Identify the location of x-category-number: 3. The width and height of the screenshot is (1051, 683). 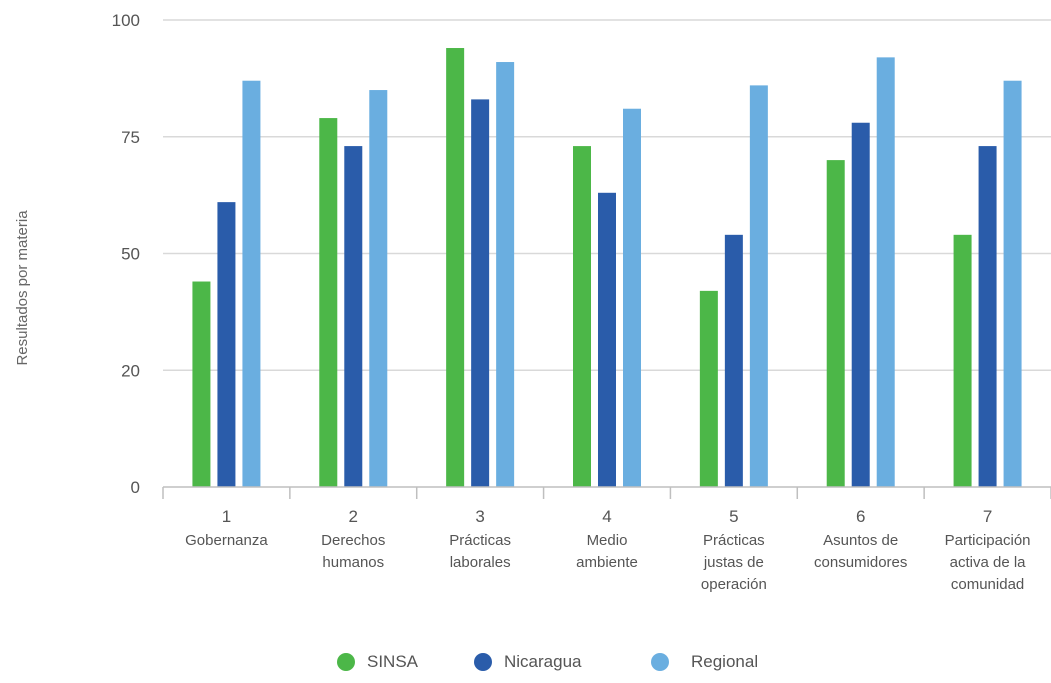
(479, 516).